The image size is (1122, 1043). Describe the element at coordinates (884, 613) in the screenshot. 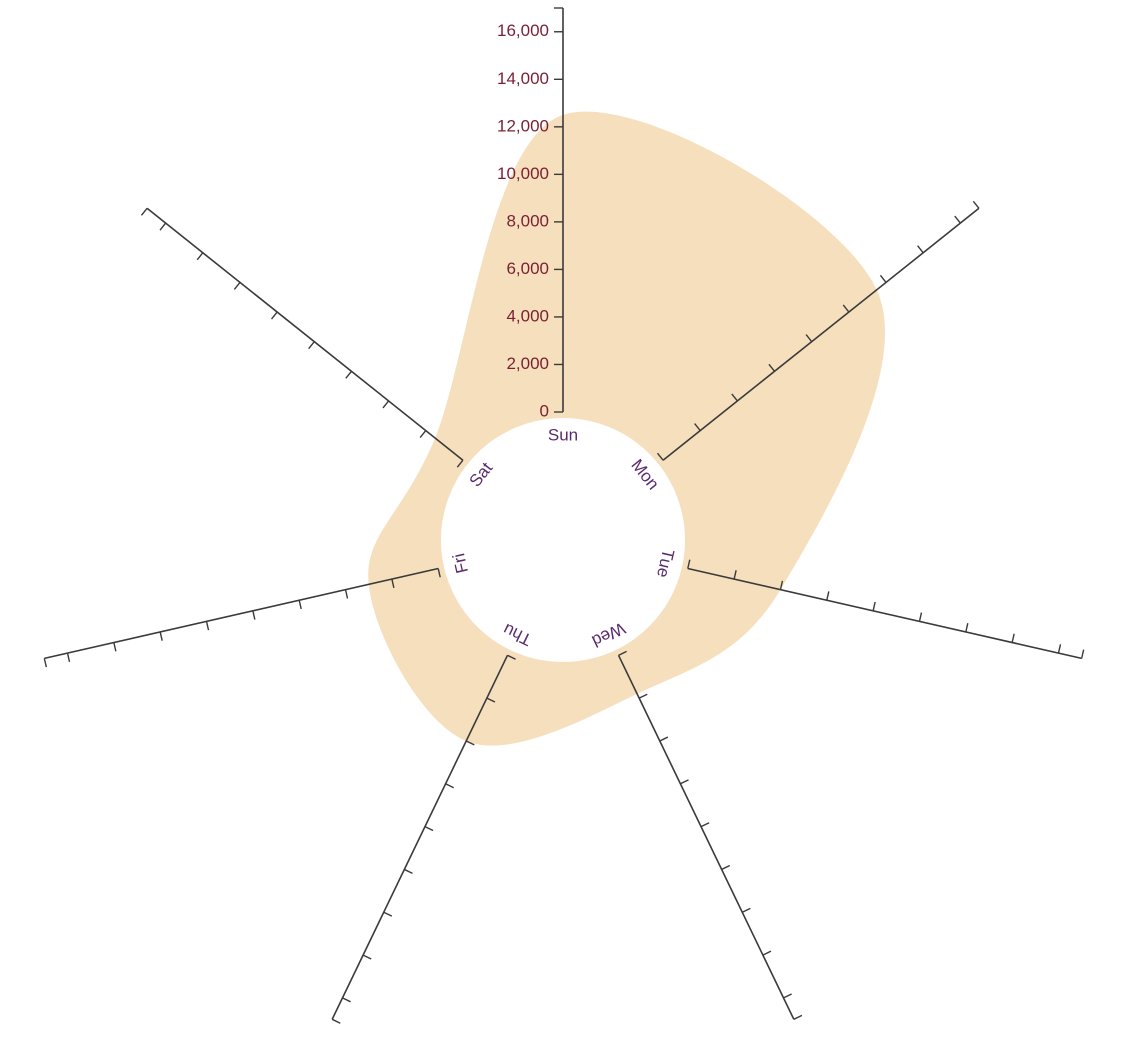

I see `axis-tue` at that location.